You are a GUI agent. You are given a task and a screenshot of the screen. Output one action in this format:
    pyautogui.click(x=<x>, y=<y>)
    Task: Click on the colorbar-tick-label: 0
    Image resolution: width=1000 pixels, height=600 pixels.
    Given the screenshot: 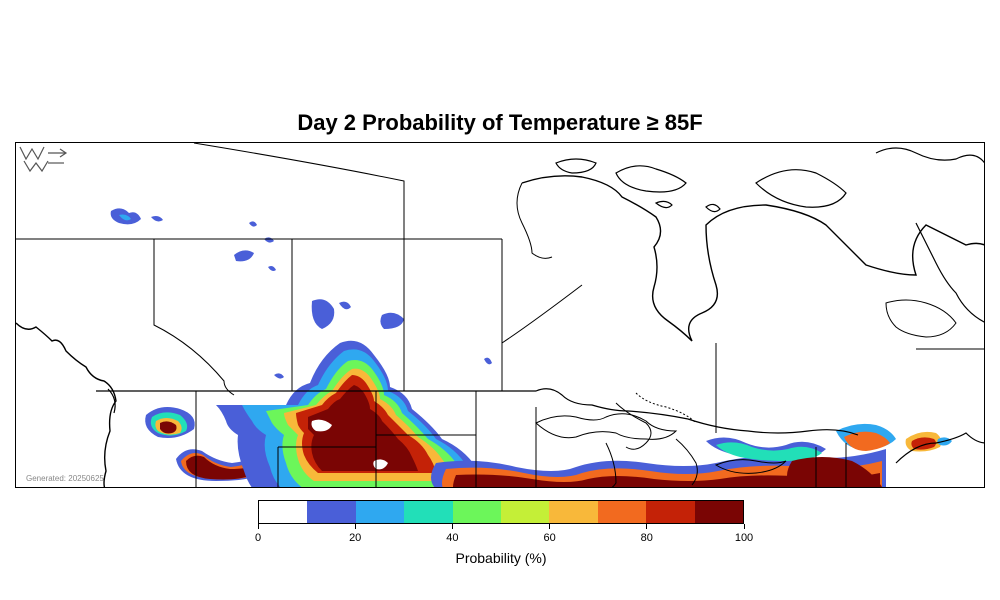 What is the action you would take?
    pyautogui.click(x=258, y=538)
    